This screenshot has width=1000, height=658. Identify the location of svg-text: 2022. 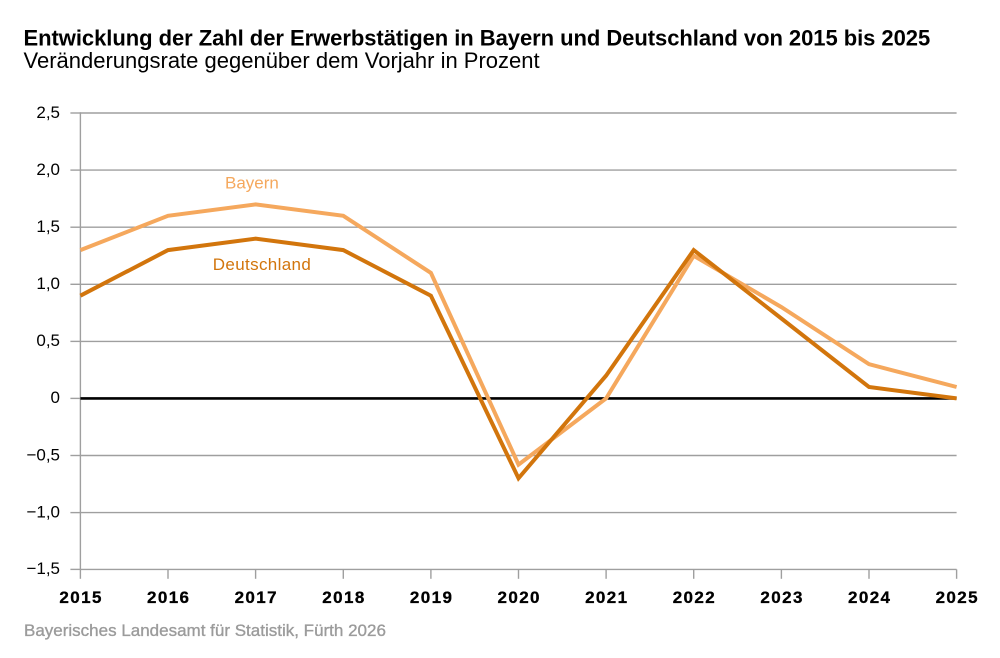
(694, 597).